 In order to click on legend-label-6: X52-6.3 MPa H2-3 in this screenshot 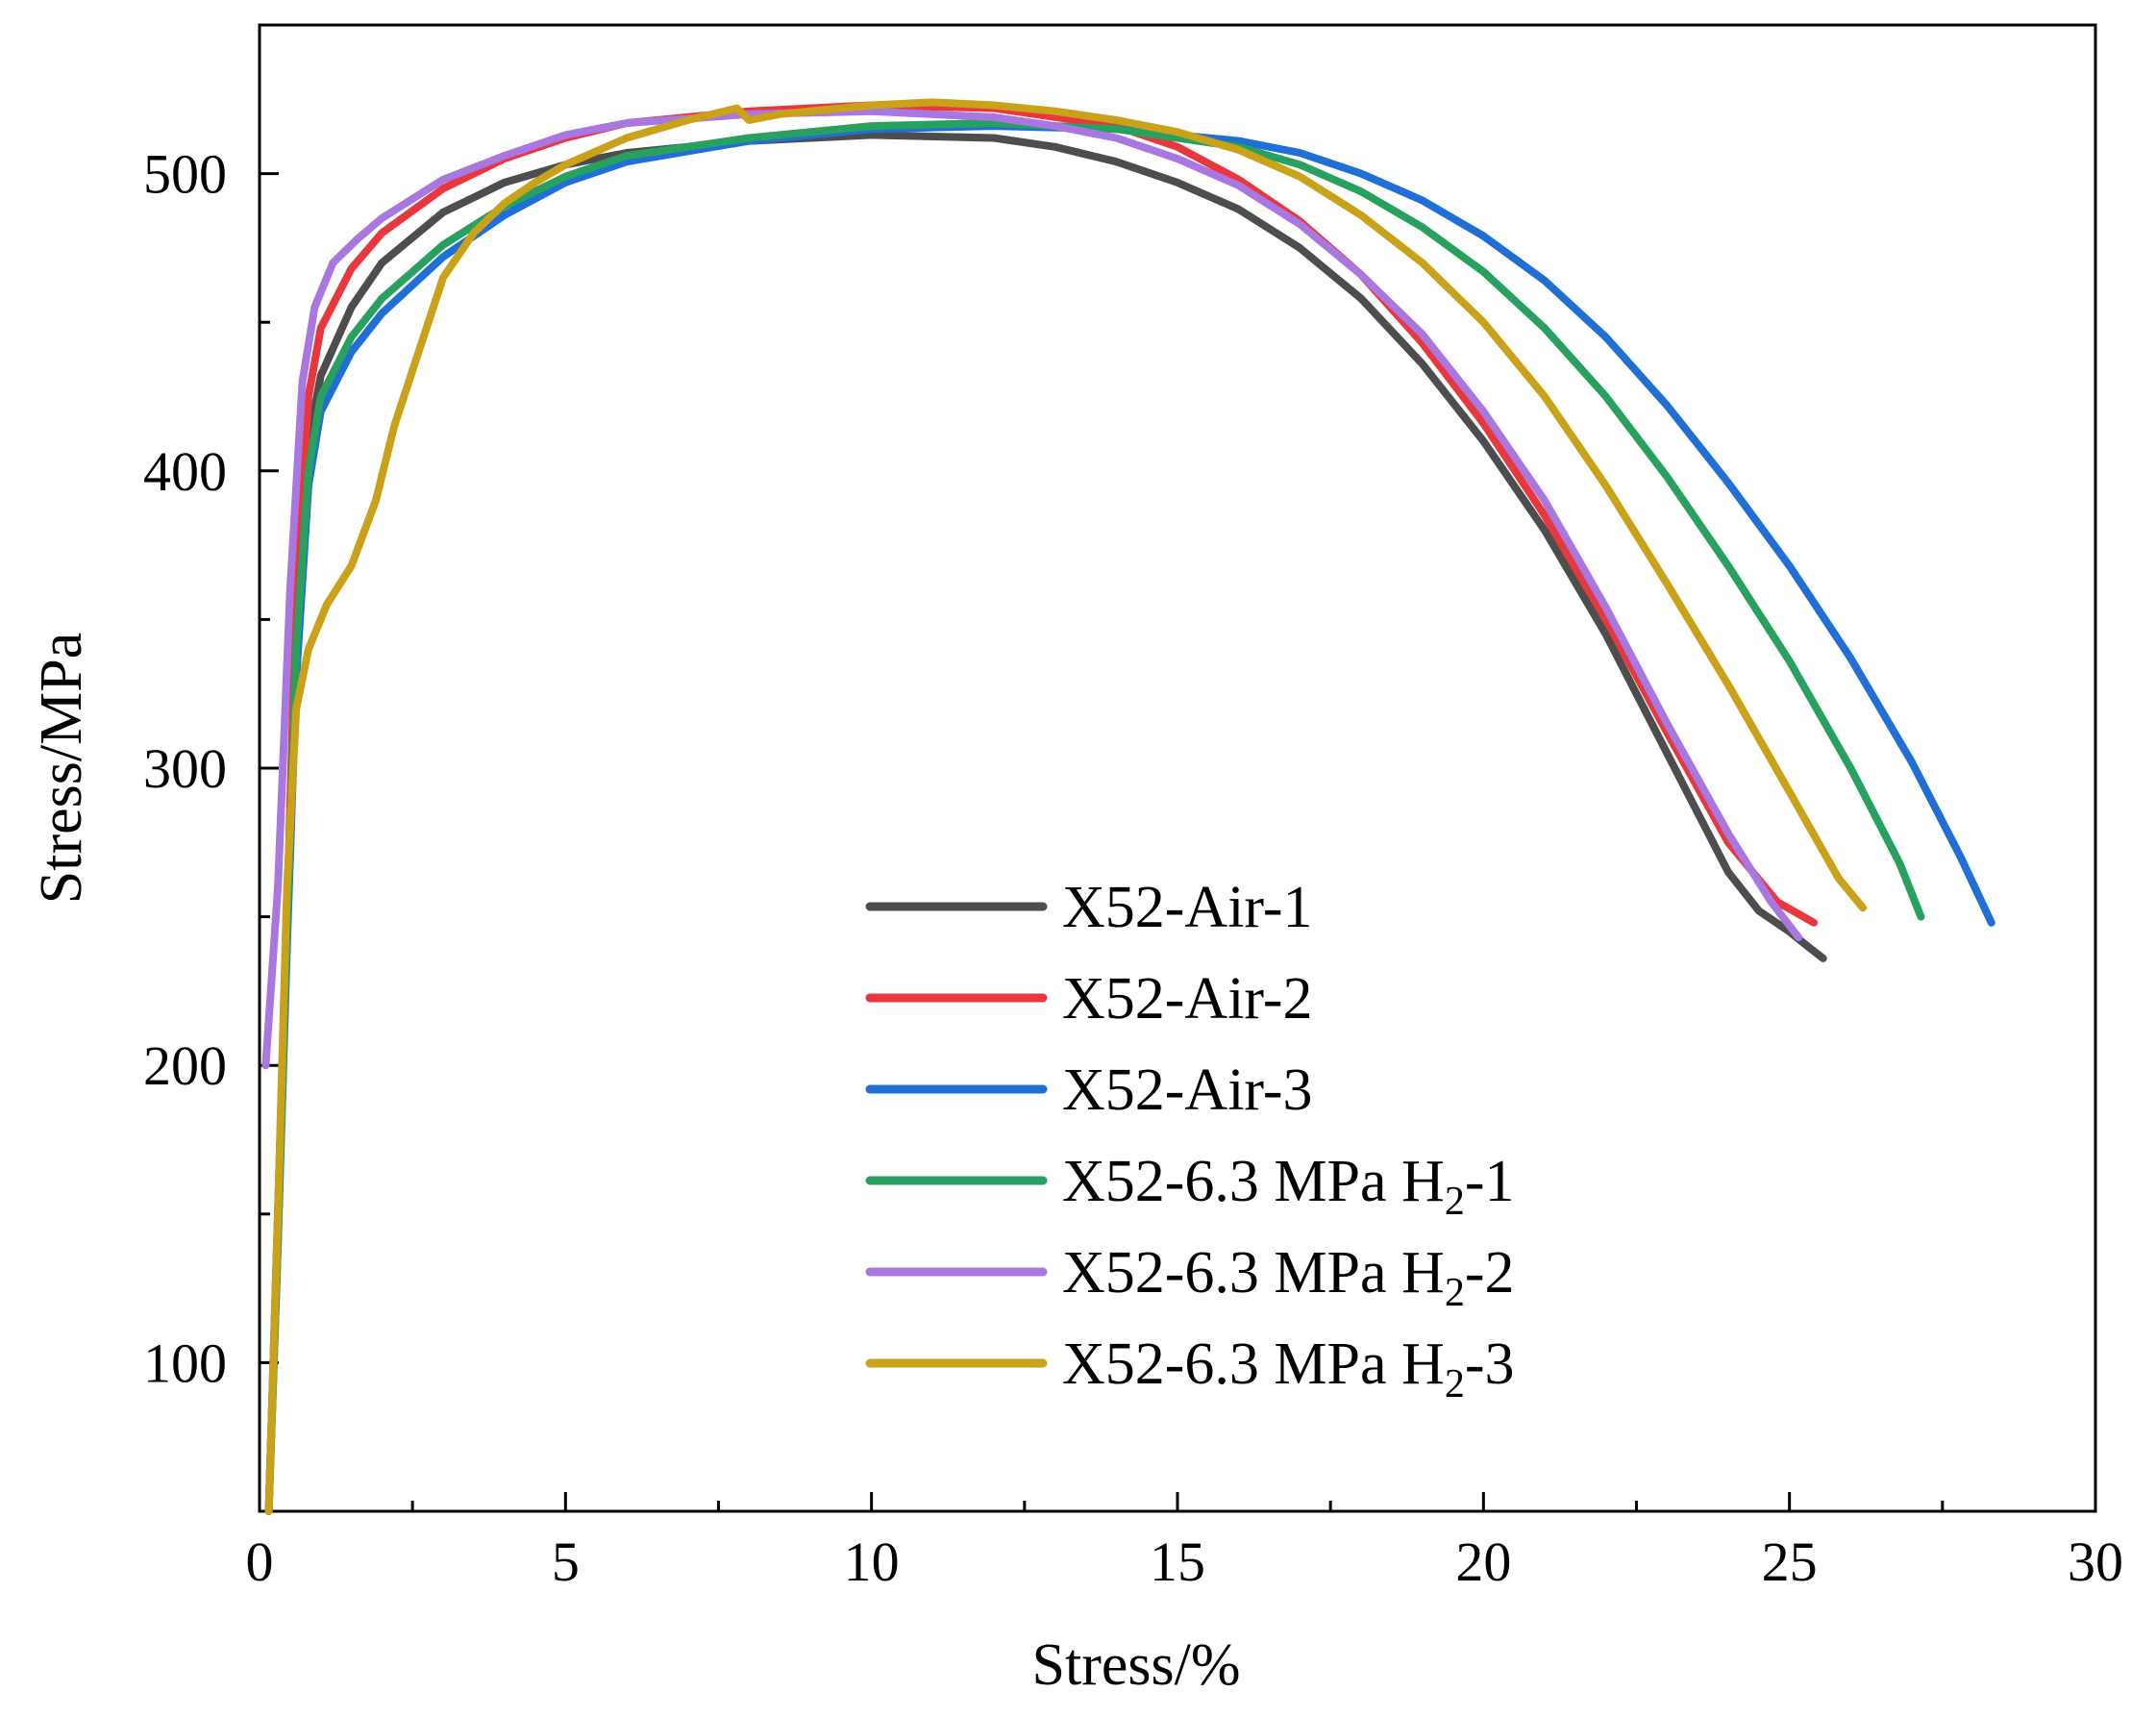, I will do `click(1288, 1369)`.